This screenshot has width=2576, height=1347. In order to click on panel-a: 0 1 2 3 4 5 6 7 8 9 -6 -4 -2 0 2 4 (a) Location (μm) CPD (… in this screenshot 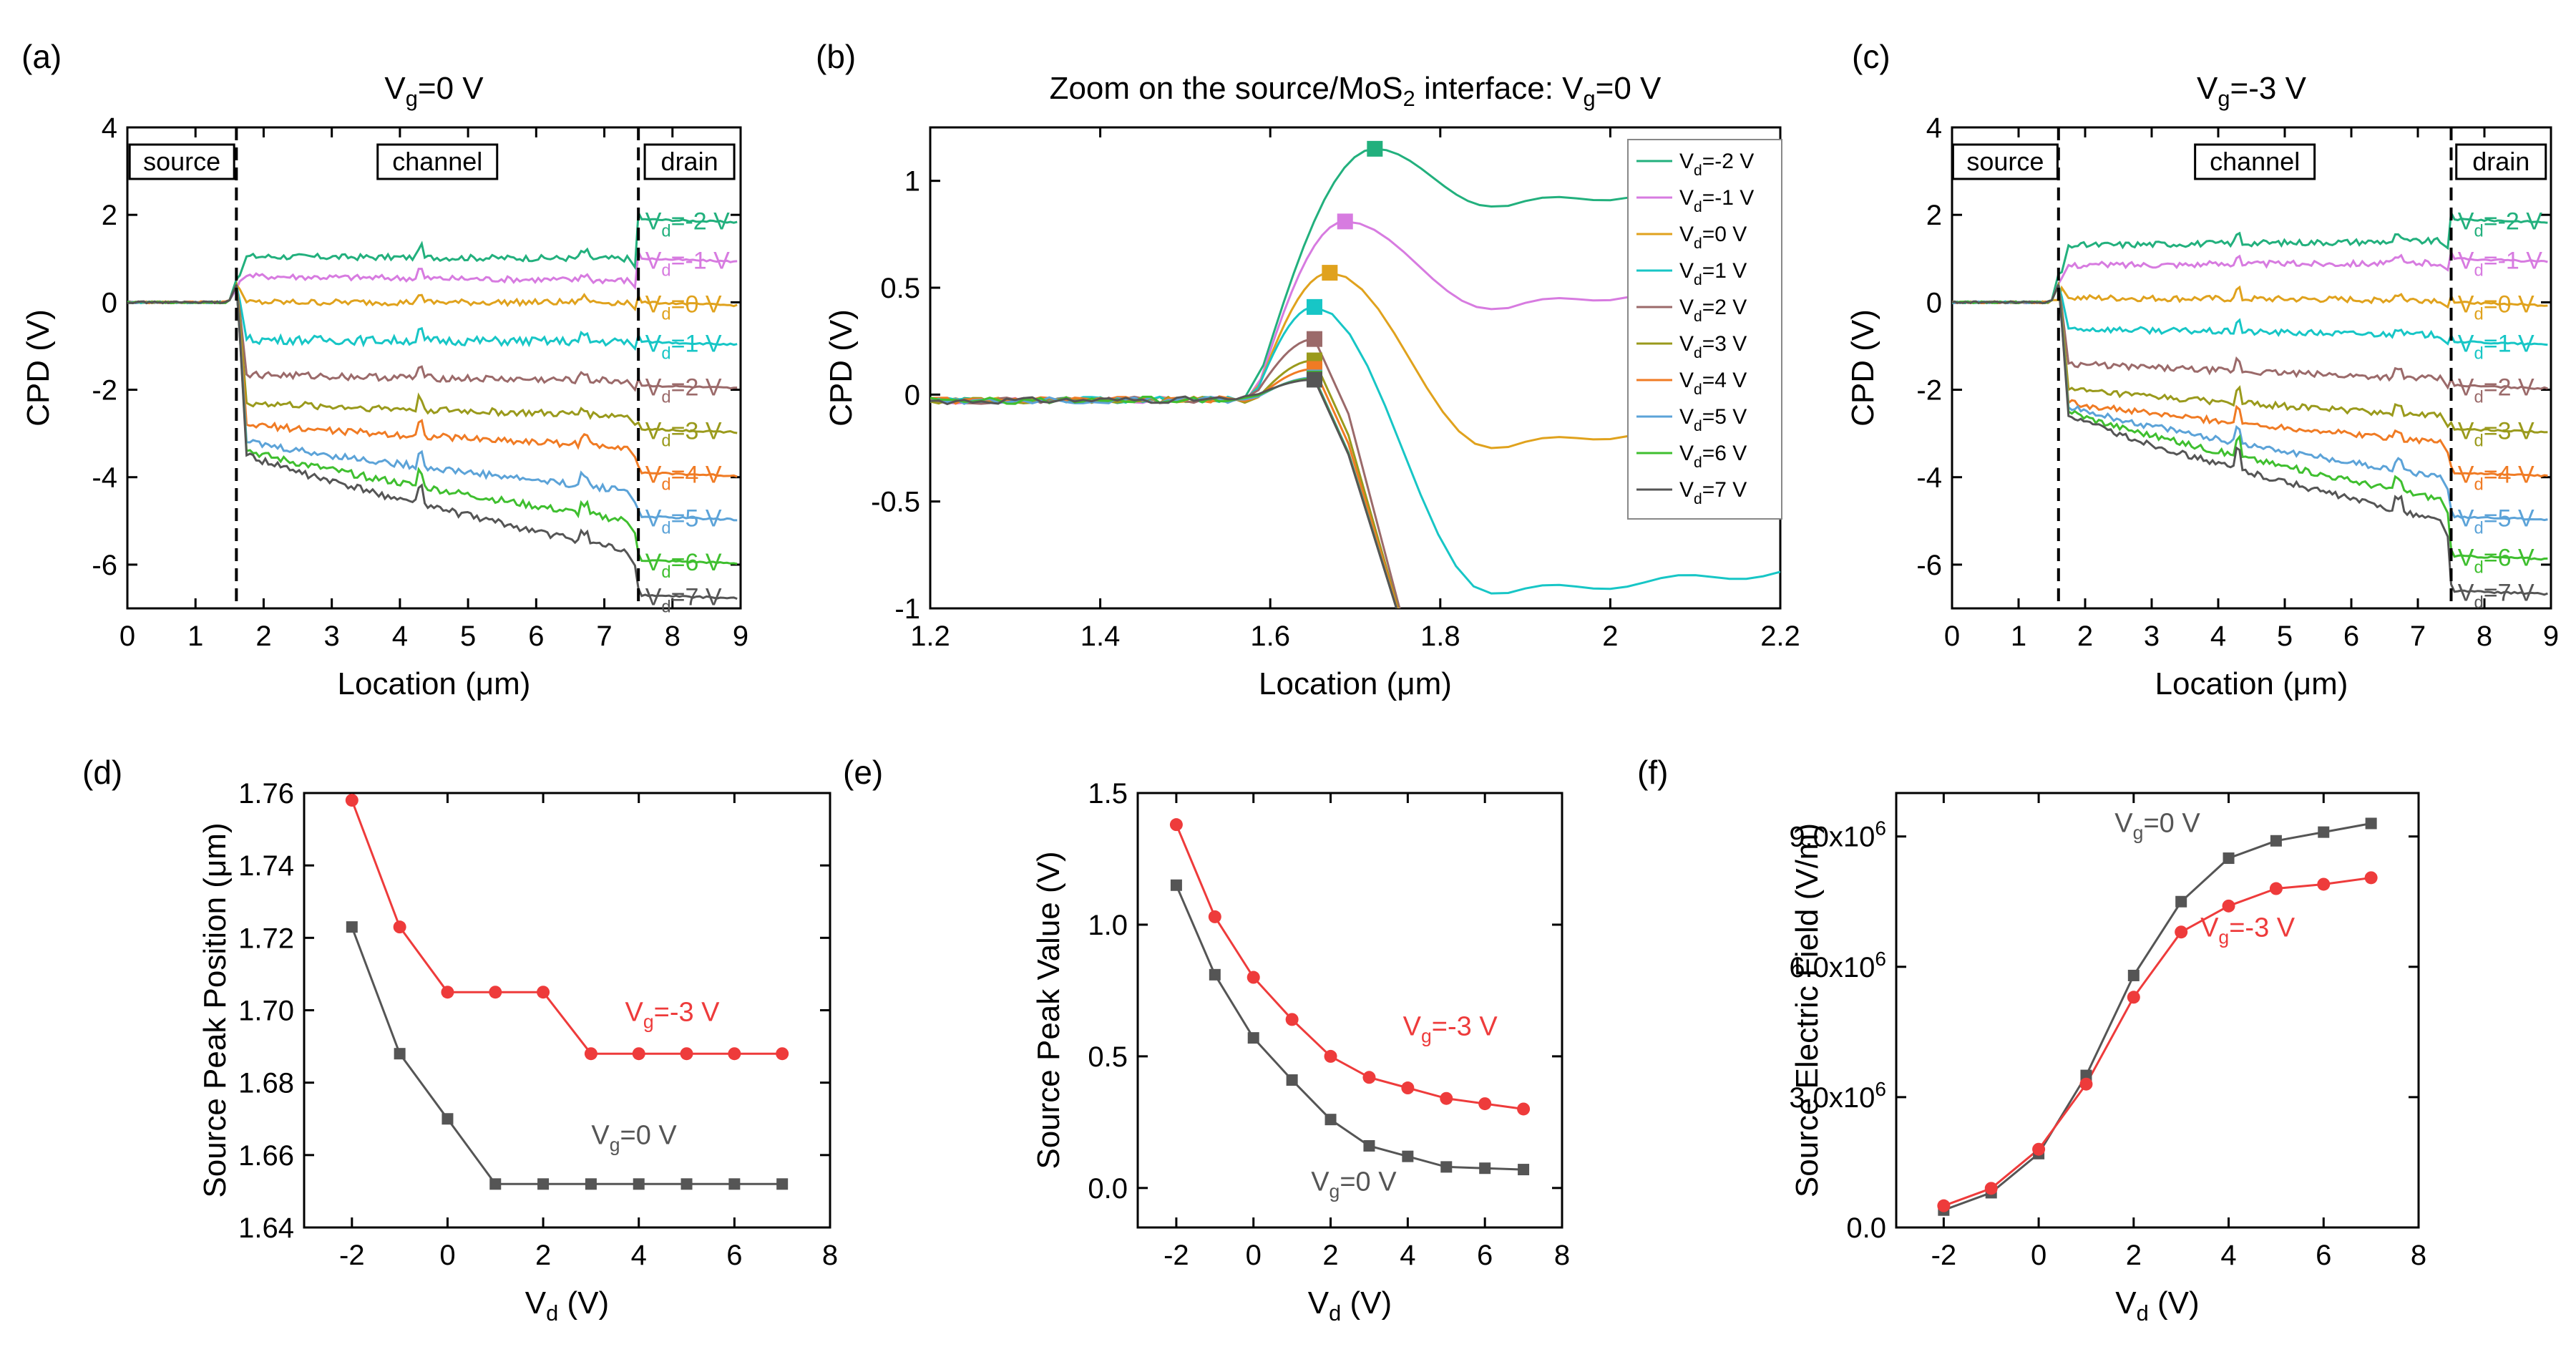, I will do `click(384, 369)`.